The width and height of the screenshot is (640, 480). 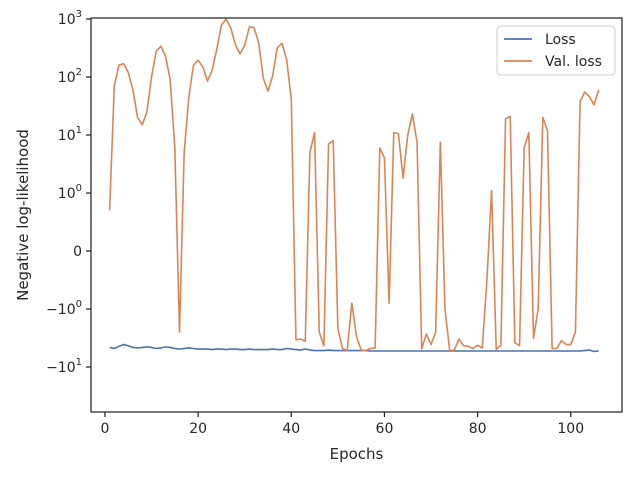 I want to click on x-tick-label: 20, so click(x=198, y=429).